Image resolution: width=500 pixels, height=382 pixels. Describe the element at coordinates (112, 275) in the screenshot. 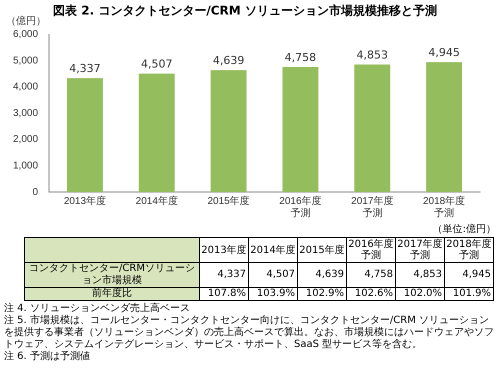

I see `text: コンタクトセンター/CRMソリューション市場規模` at that location.